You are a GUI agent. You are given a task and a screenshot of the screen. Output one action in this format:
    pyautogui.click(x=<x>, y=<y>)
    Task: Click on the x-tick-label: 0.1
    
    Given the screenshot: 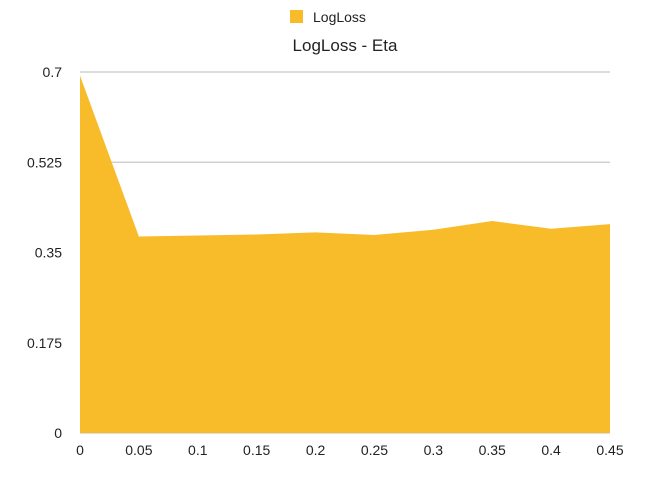 What is the action you would take?
    pyautogui.click(x=198, y=450)
    